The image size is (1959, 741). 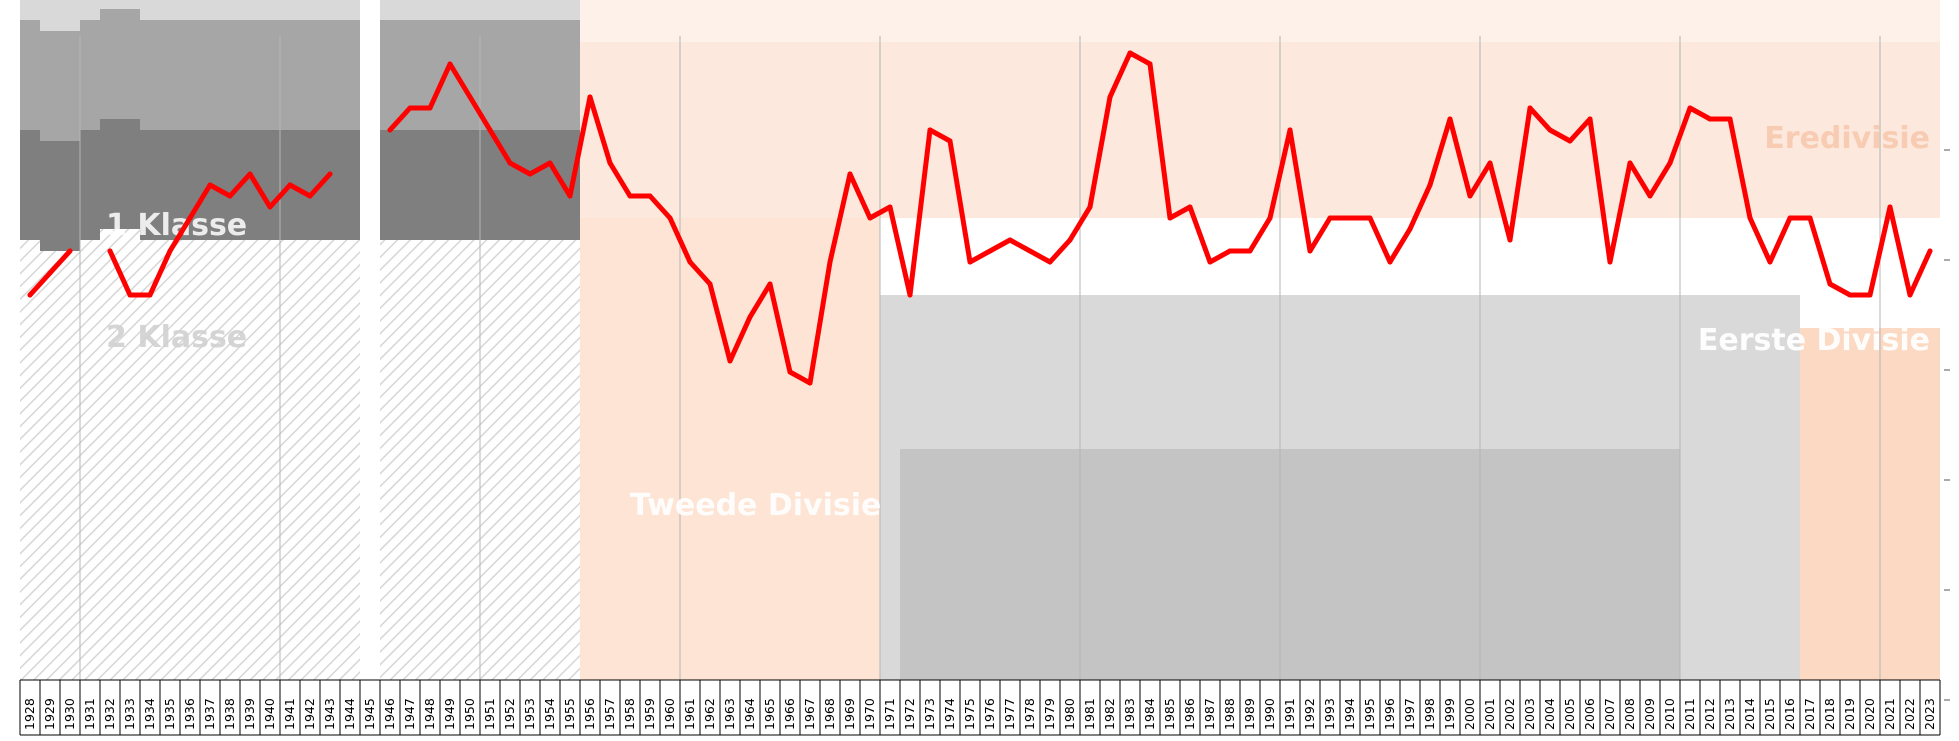 I want to click on x-tick-label: 1961, so click(x=689, y=714).